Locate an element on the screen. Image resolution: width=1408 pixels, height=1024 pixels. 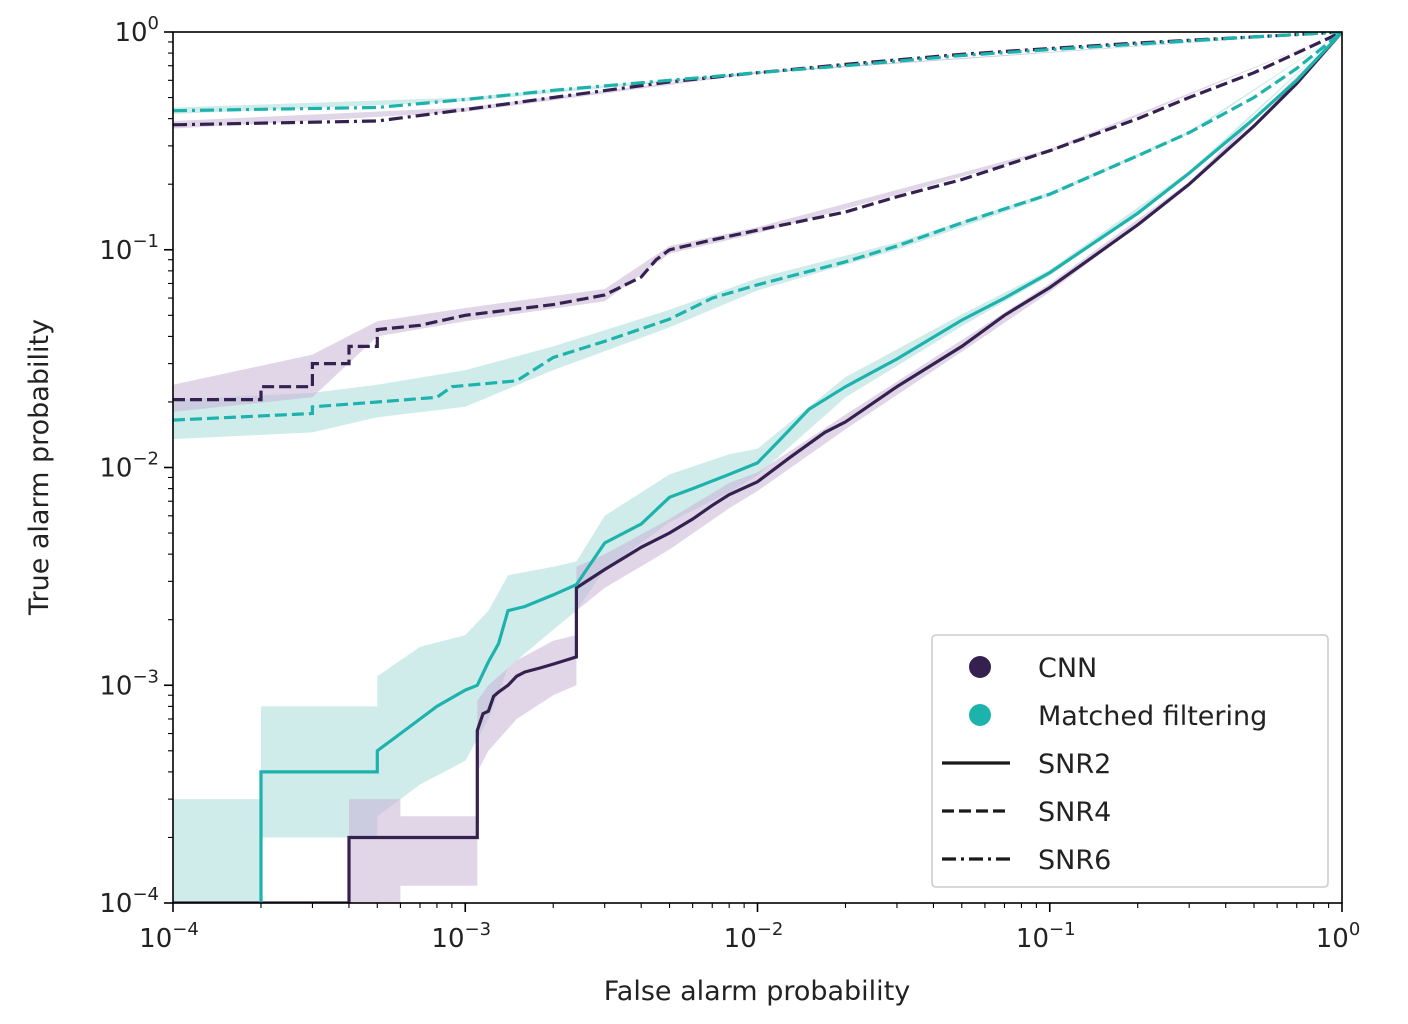
cnn-snr6-uncertainty-band is located at coordinates (757, 80).